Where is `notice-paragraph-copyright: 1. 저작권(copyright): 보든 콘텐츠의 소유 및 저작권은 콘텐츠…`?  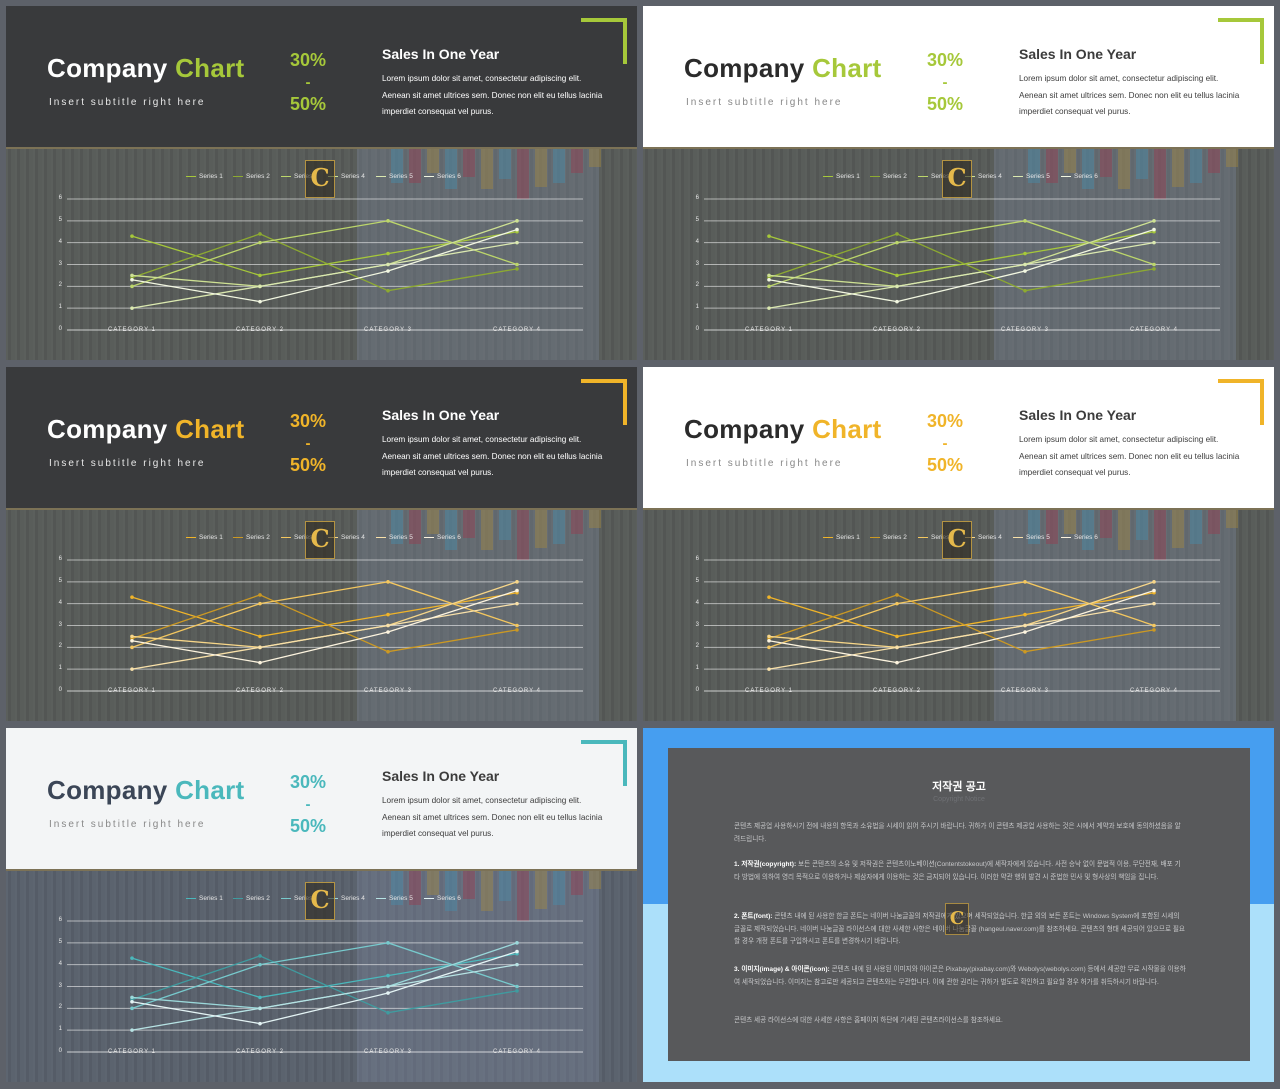 notice-paragraph-copyright: 1. 저작권(copyright): 보든 콘텐츠의 소유 및 저작권은 콘텐츠… is located at coordinates (960, 871).